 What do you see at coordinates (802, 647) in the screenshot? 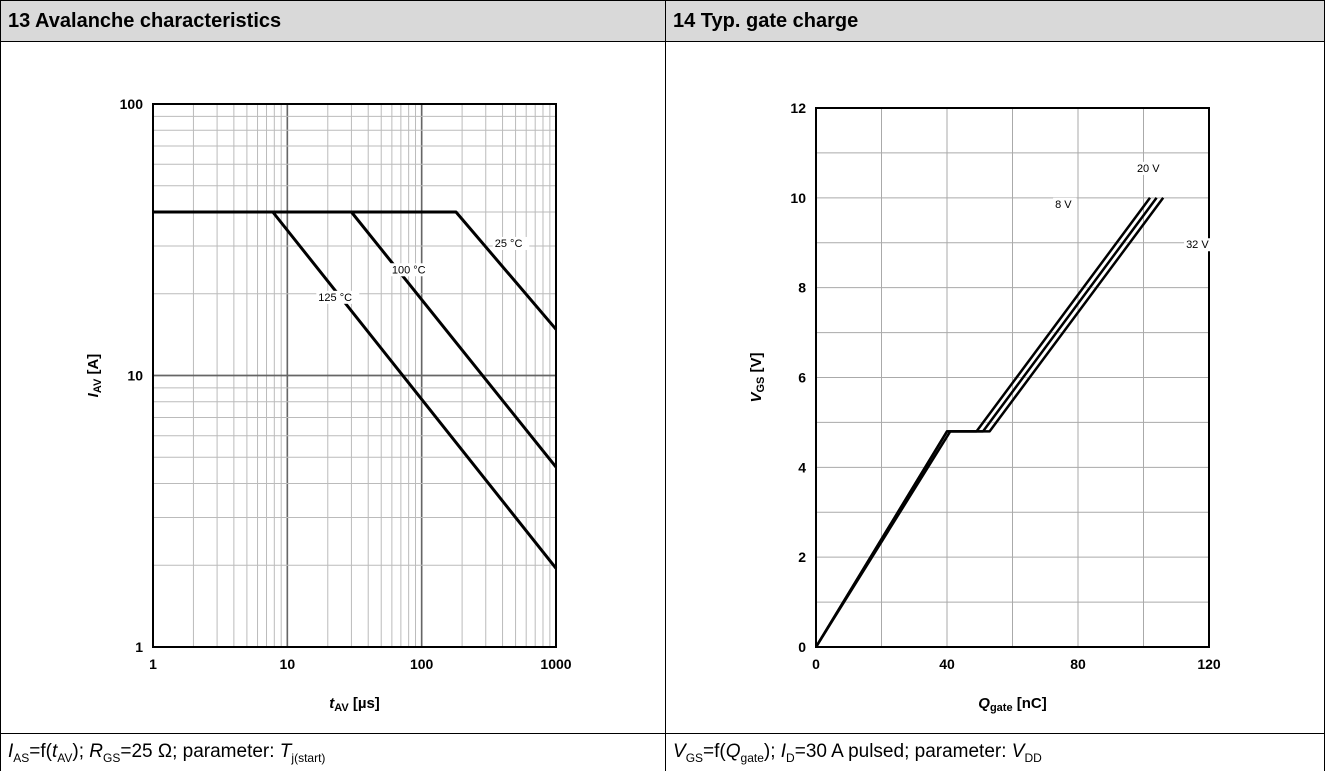
I see `y-tick-label: 0` at bounding box center [802, 647].